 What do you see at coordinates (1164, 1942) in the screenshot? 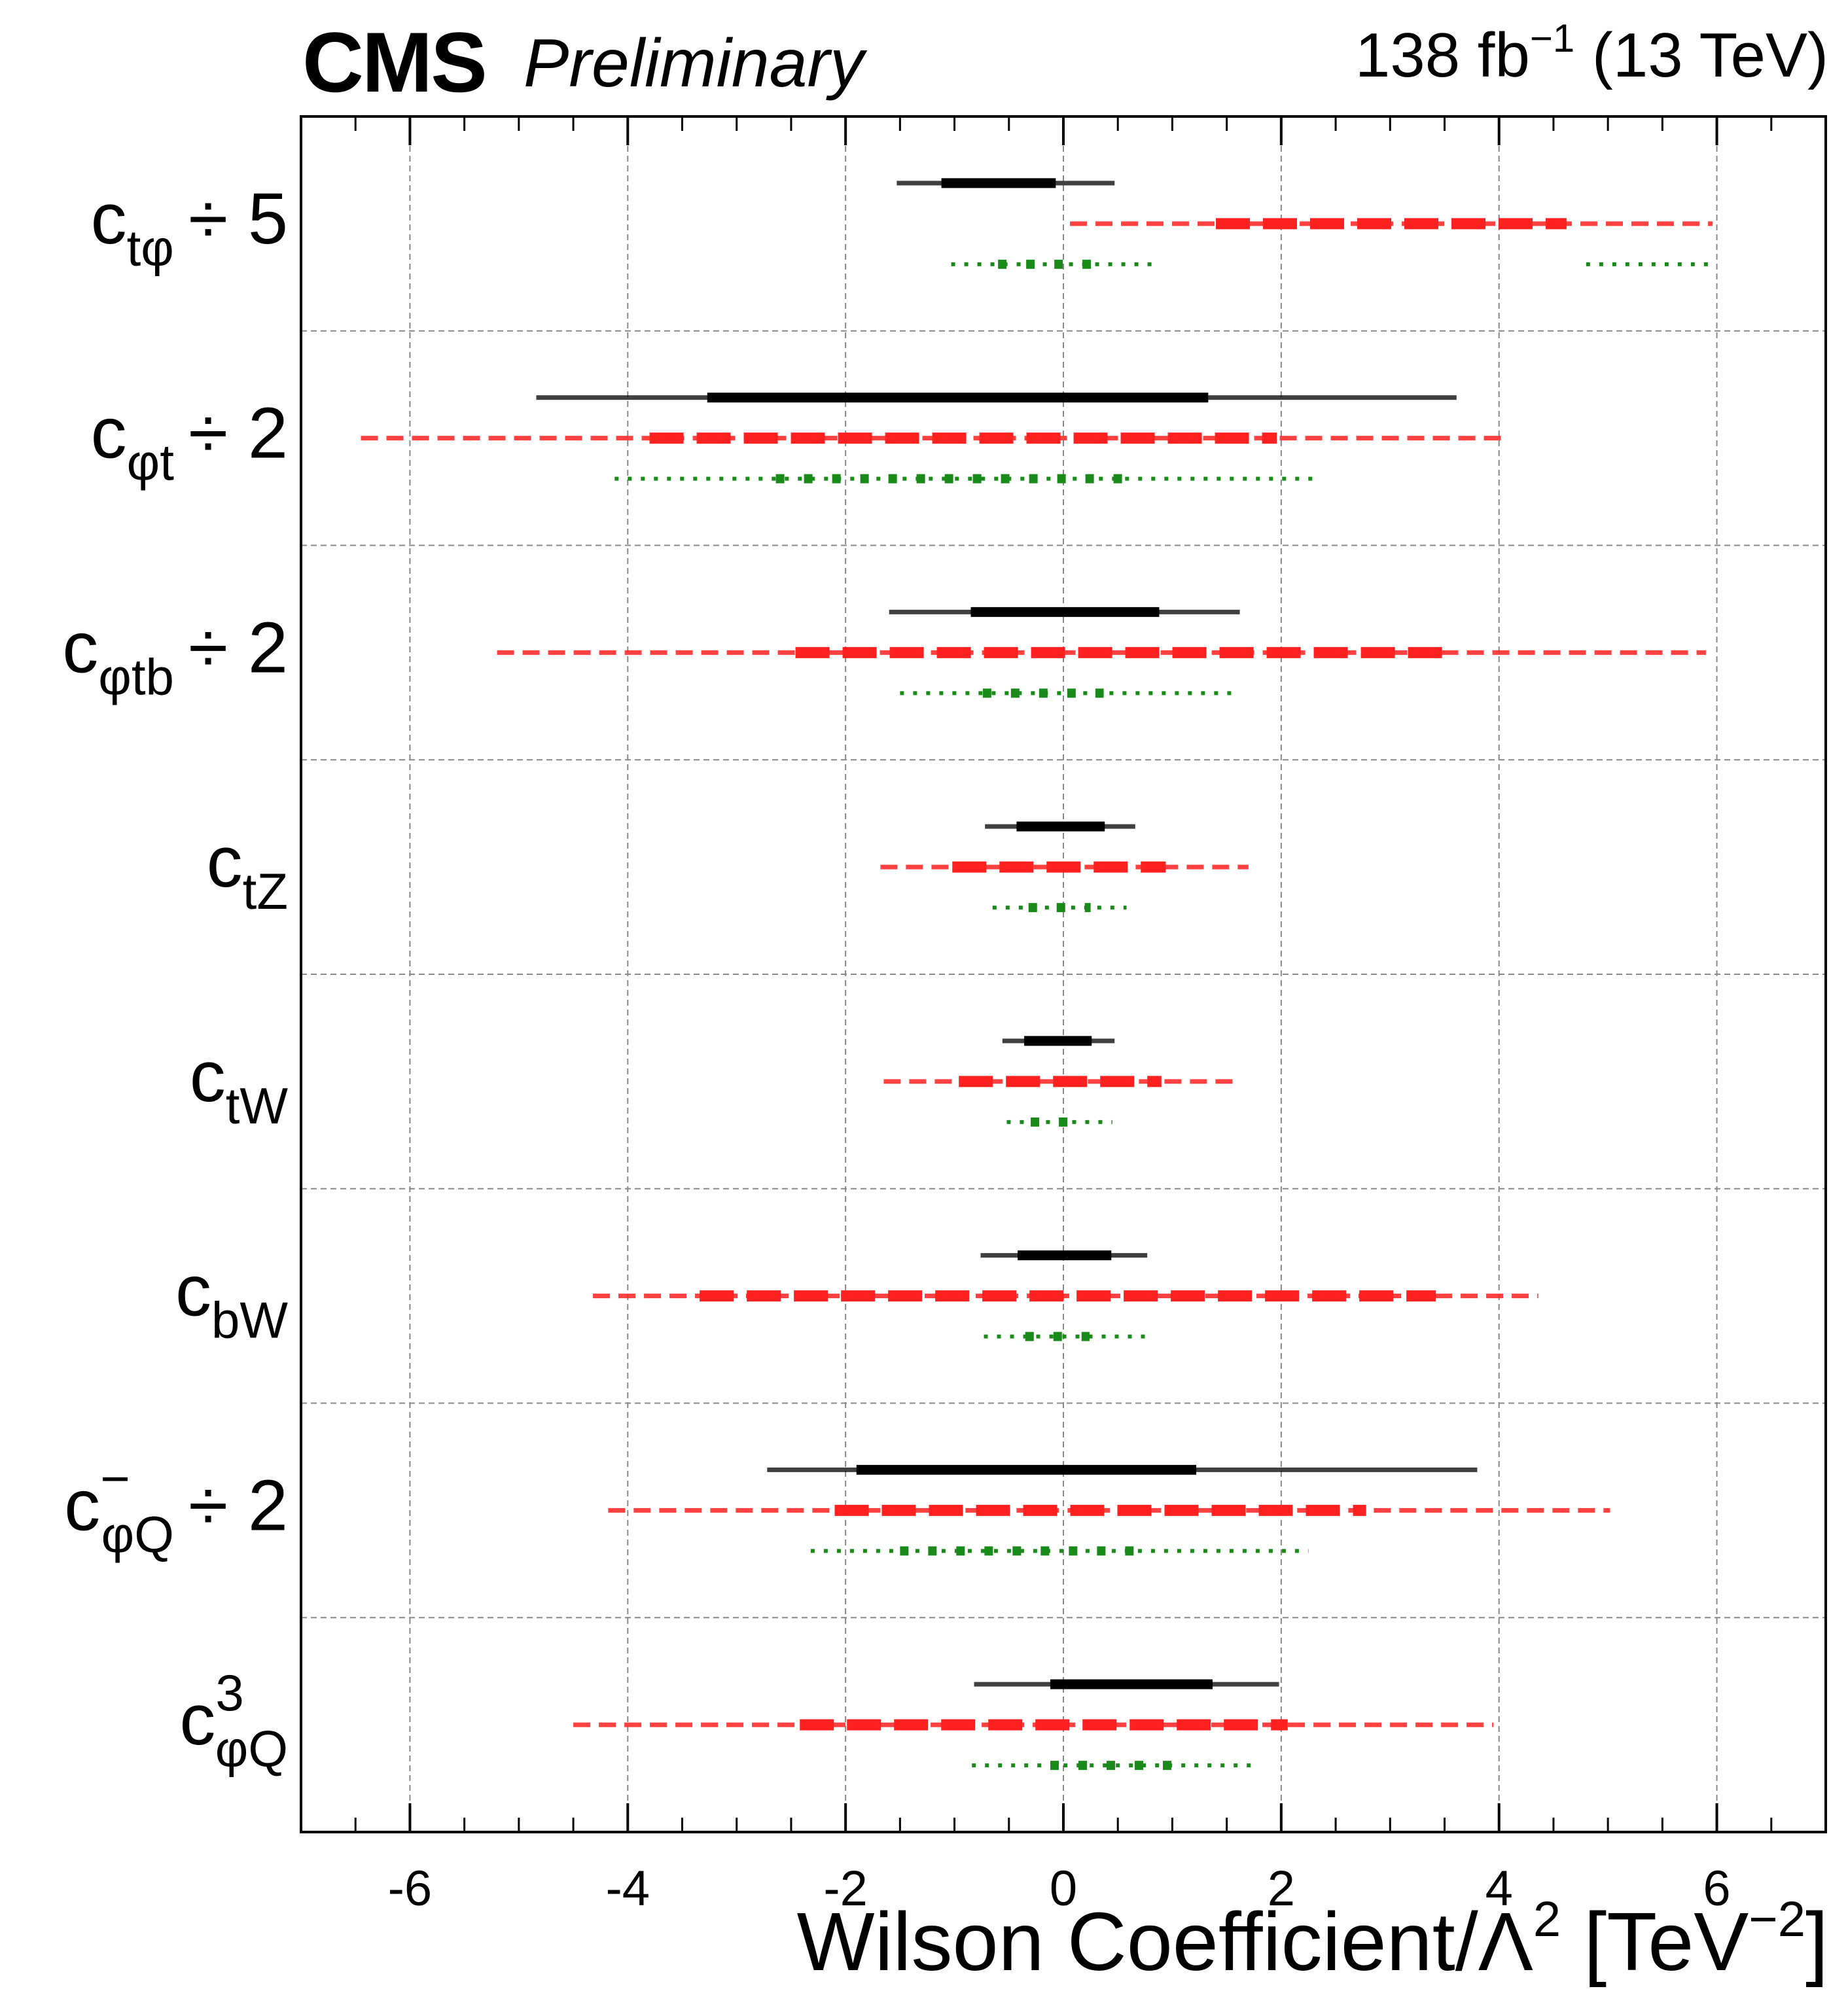
I see `x-axis-label-main: Wilson Coefficient/Λ` at bounding box center [1164, 1942].